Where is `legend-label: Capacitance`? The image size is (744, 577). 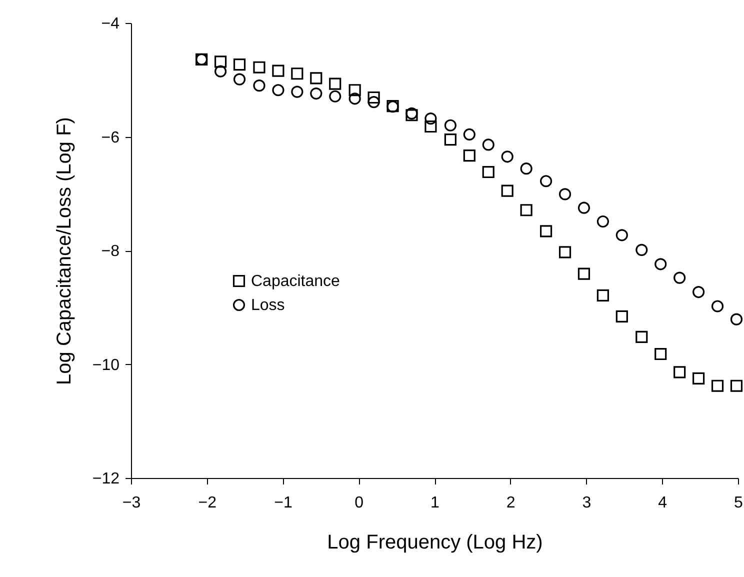 legend-label: Capacitance is located at coordinates (295, 281).